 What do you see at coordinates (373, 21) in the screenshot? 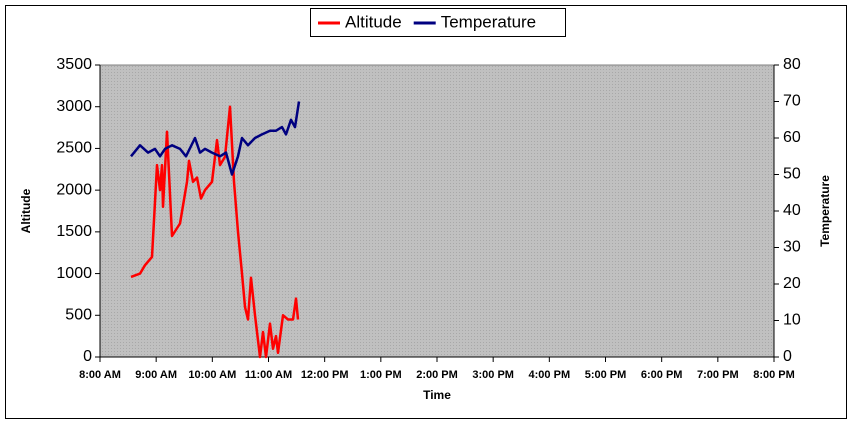
I see `legend-label: Altitude` at bounding box center [373, 21].